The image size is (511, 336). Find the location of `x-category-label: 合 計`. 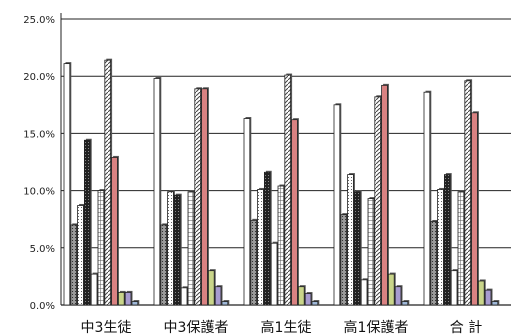

x-category-label: 合 計 is located at coordinates (466, 328).